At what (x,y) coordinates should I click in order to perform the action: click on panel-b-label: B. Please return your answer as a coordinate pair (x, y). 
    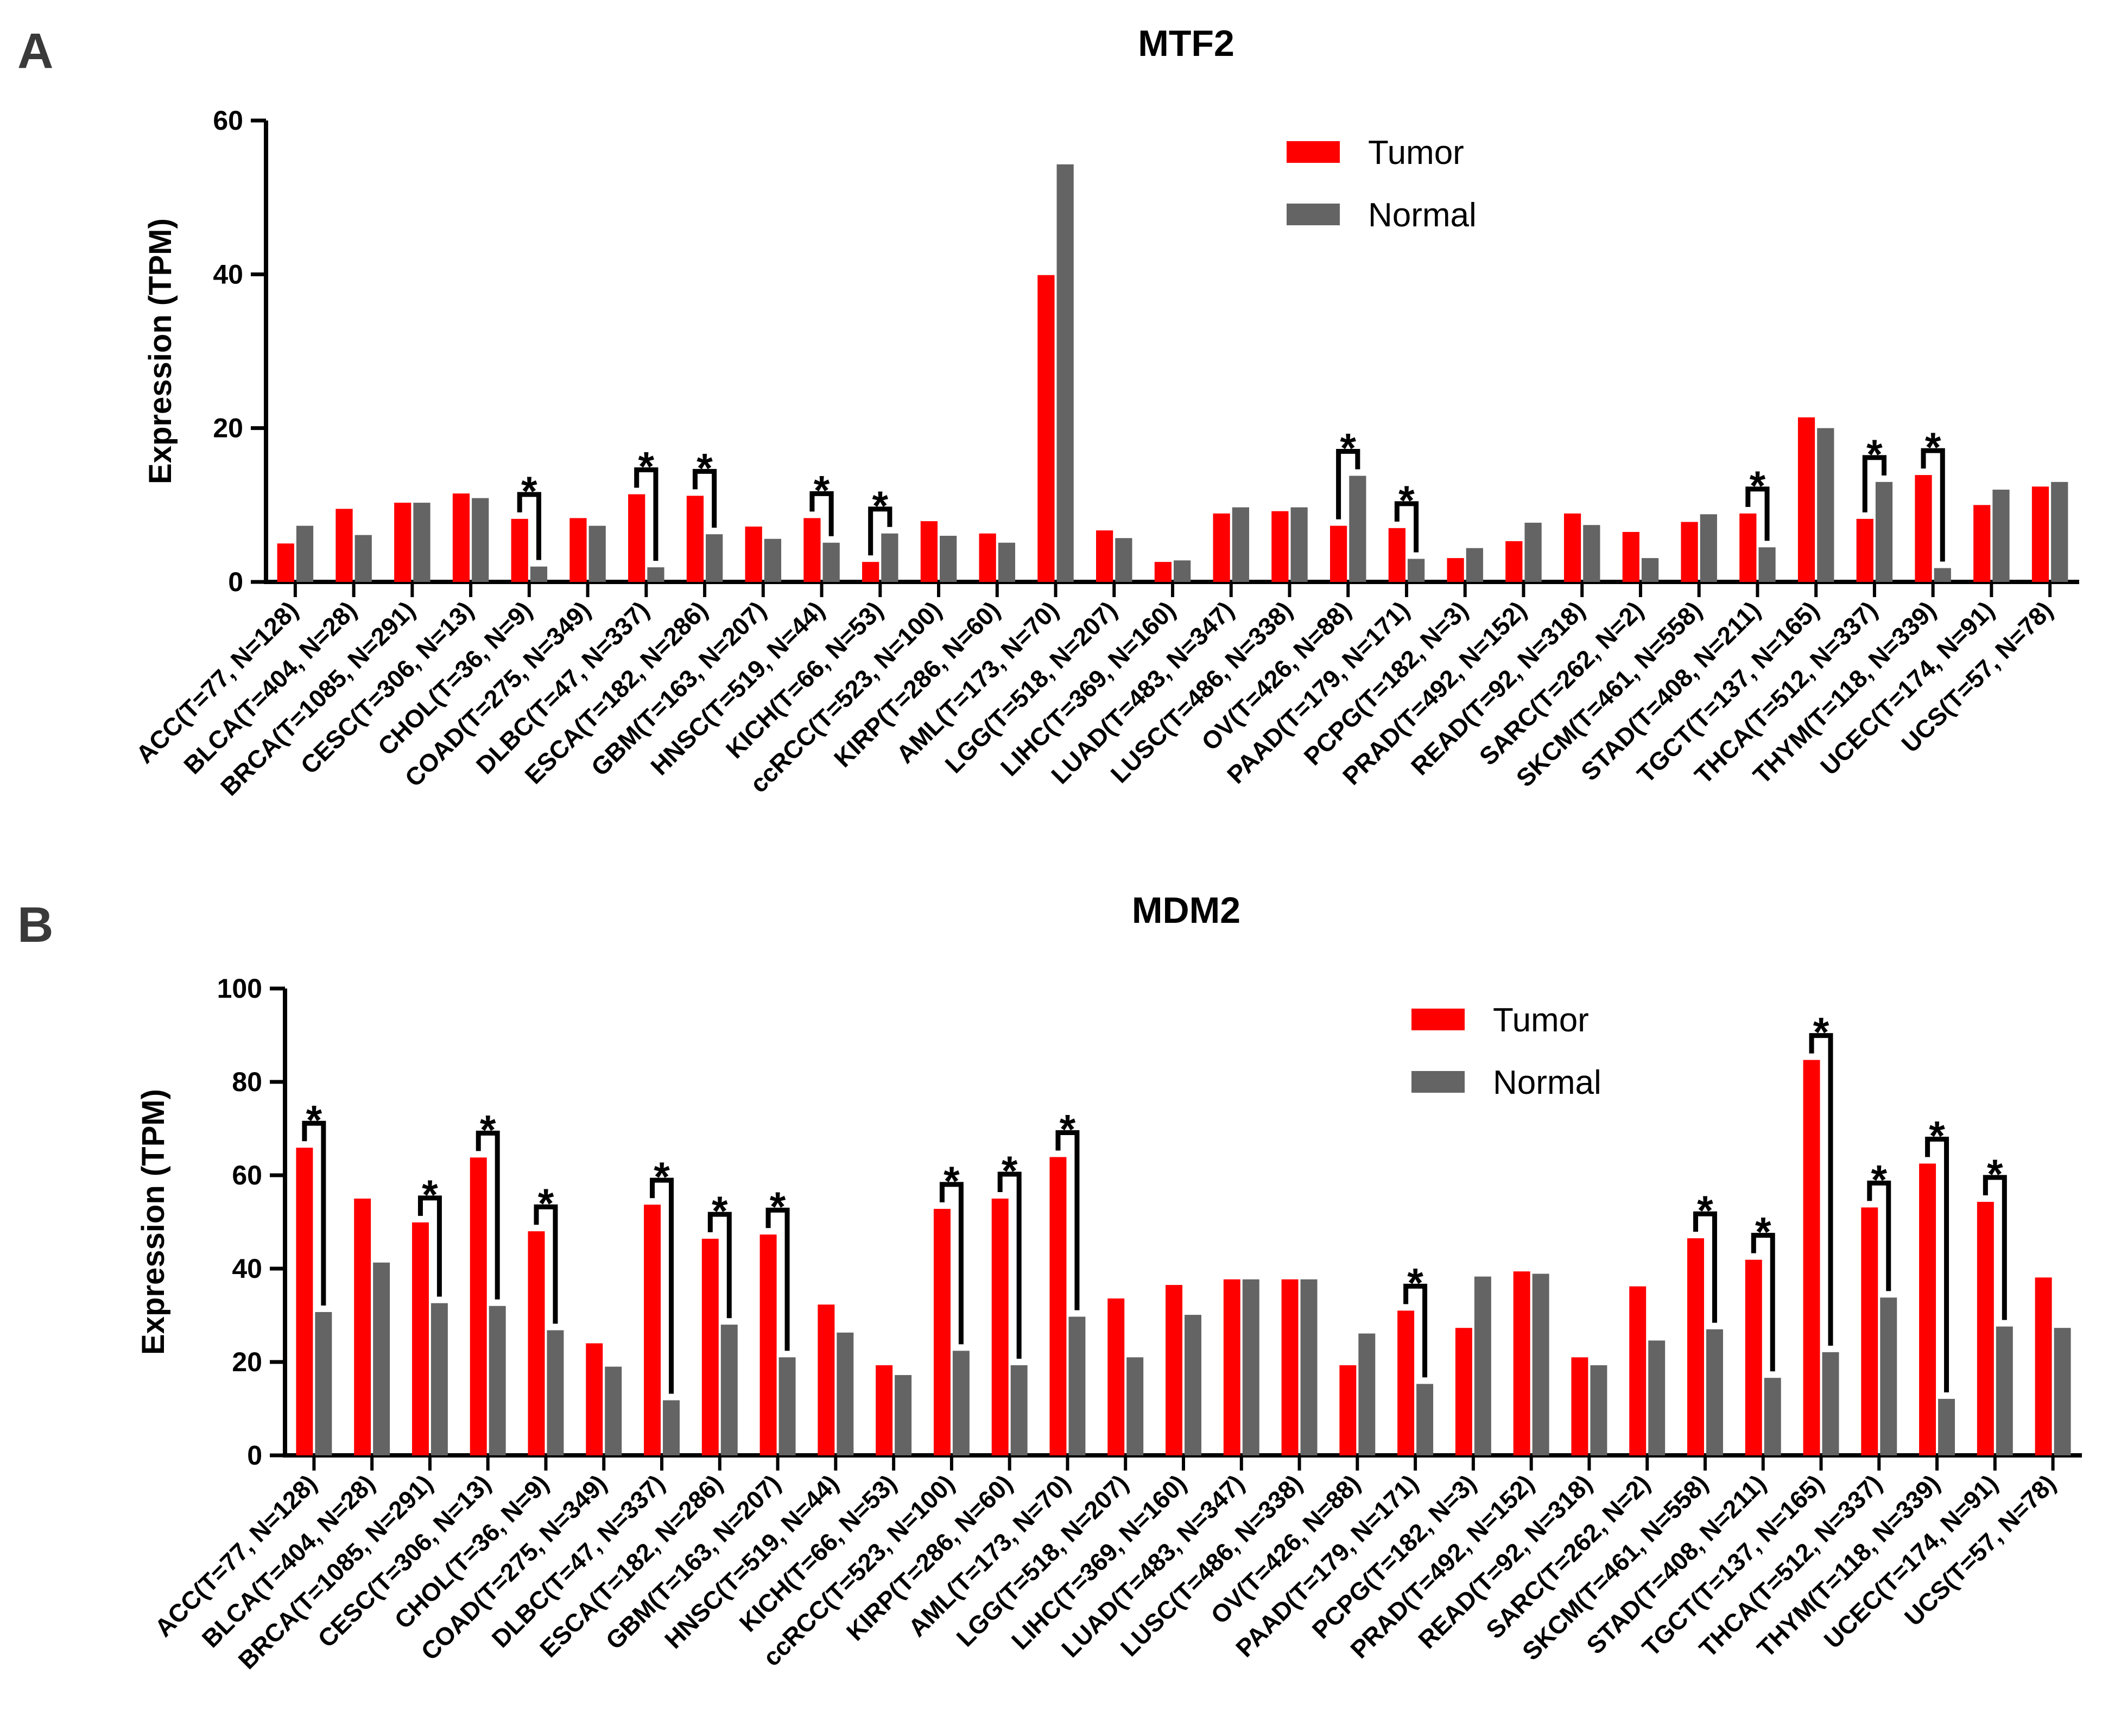
    Looking at the image, I should click on (35, 925).